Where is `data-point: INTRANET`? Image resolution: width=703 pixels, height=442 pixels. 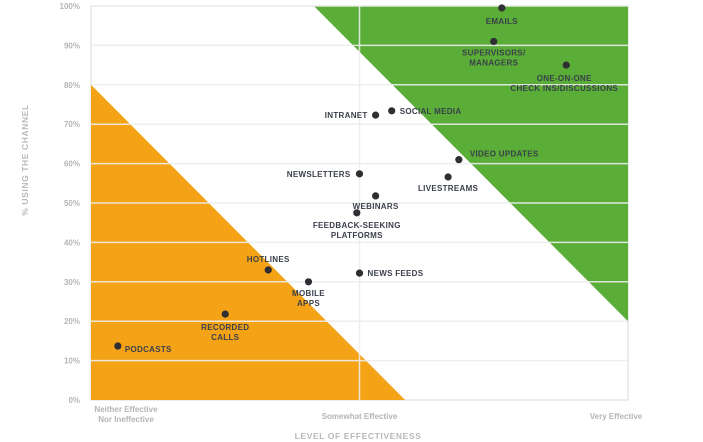 data-point: INTRANET is located at coordinates (352, 115).